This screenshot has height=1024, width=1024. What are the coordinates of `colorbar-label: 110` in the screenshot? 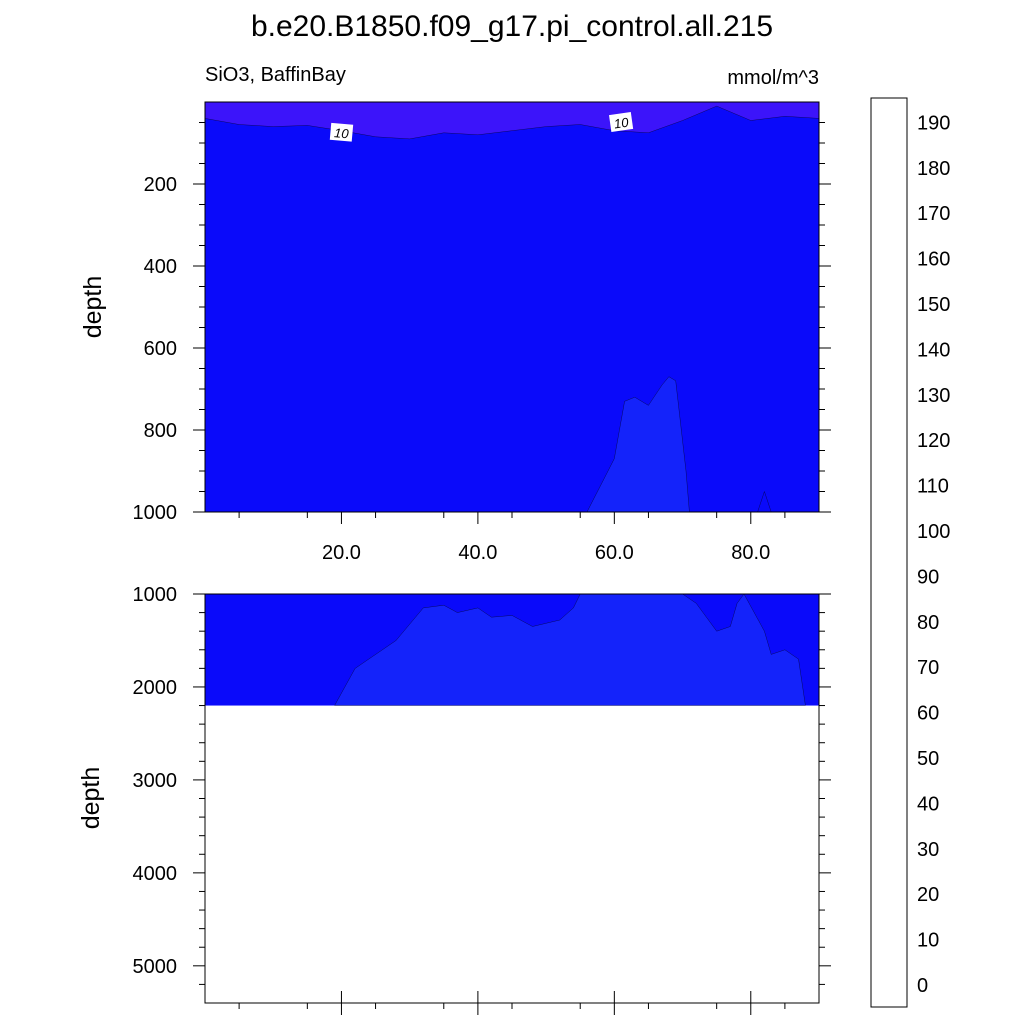 It's located at (933, 487).